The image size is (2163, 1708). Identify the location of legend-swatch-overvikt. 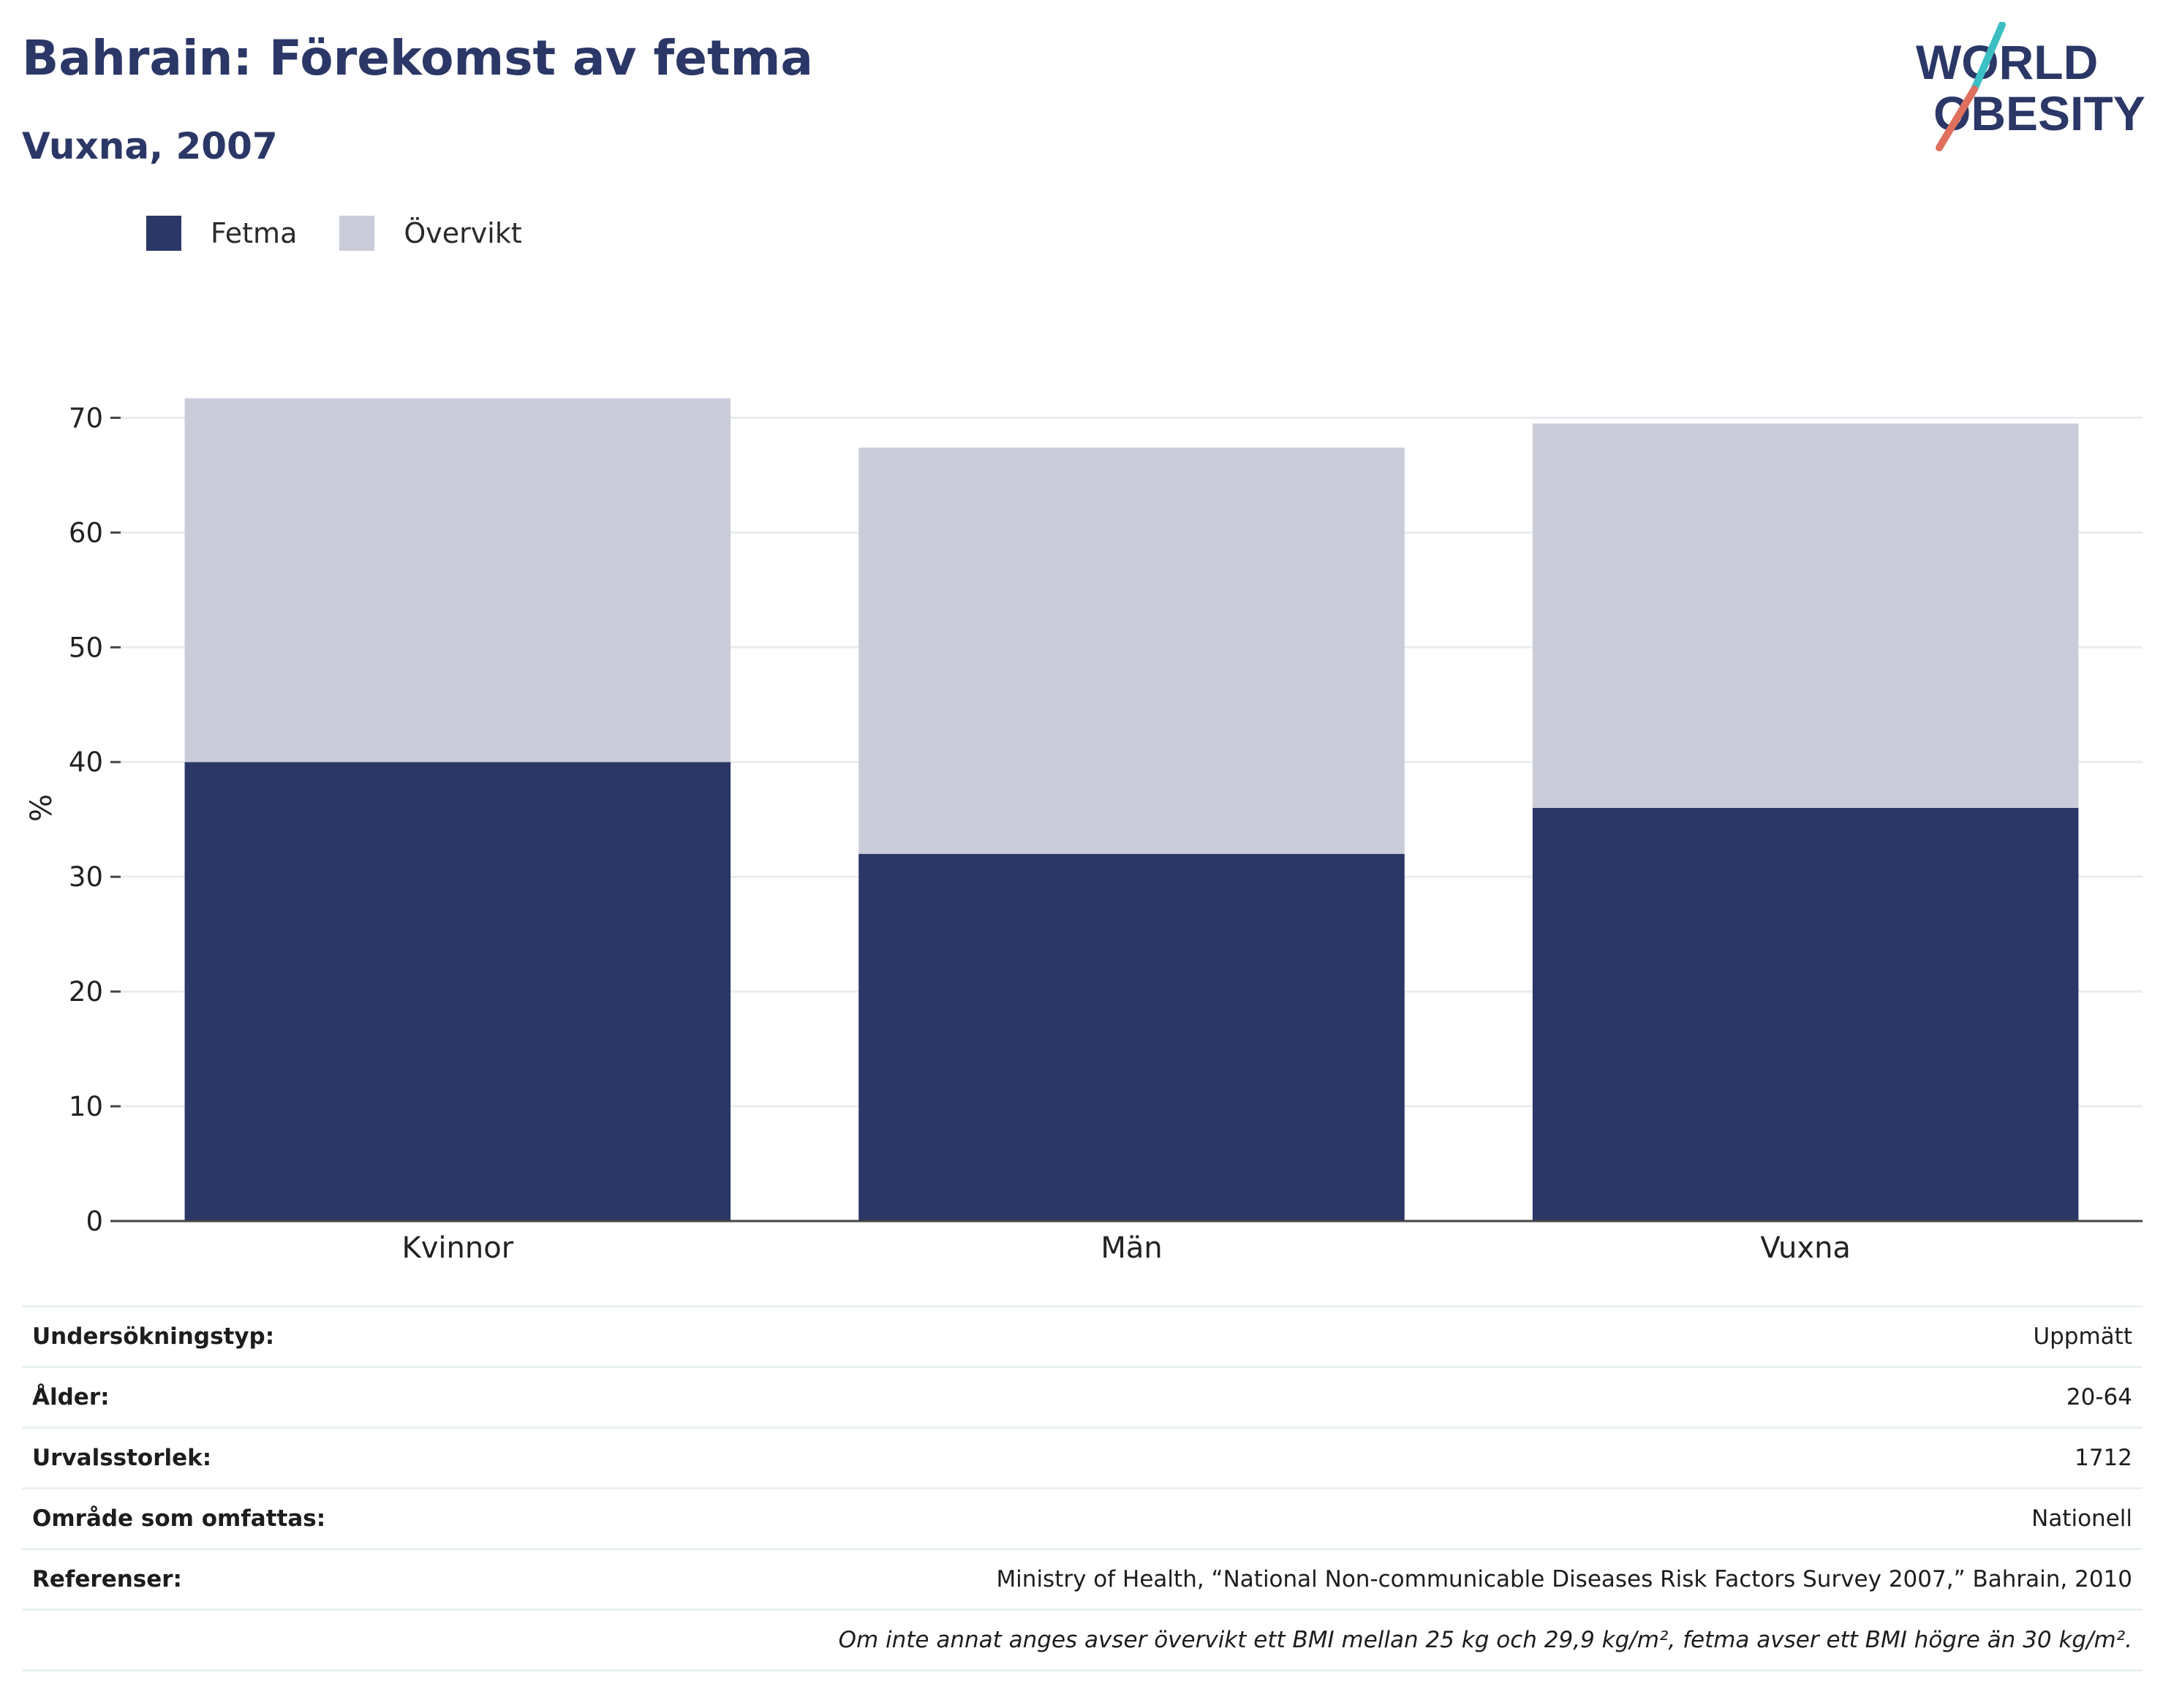
(357, 233).